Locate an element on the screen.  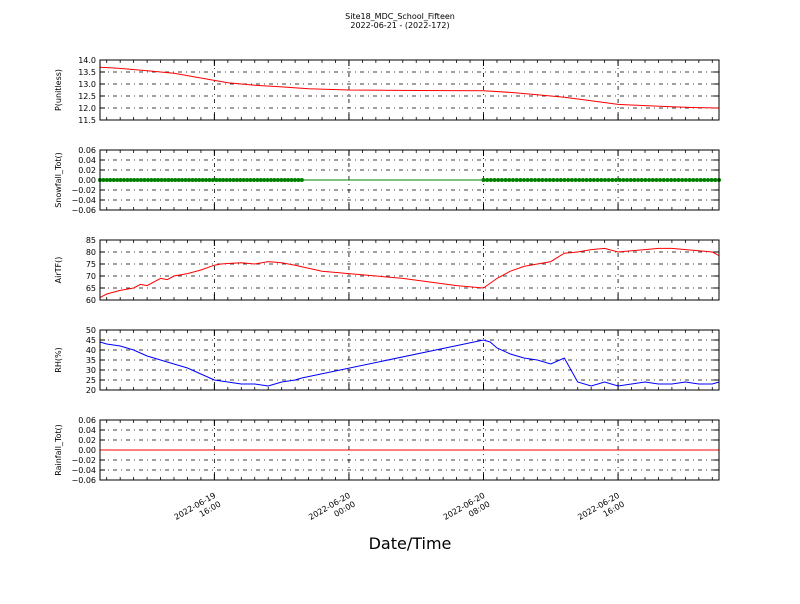
subplot-3: 60 65 70 75 80 85 AirTF() is located at coordinates (387, 270).